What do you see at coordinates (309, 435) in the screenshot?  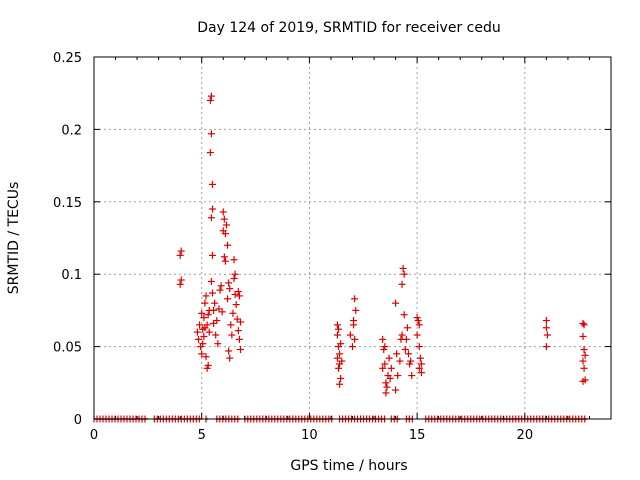 I see `x-tick-label: 10` at bounding box center [309, 435].